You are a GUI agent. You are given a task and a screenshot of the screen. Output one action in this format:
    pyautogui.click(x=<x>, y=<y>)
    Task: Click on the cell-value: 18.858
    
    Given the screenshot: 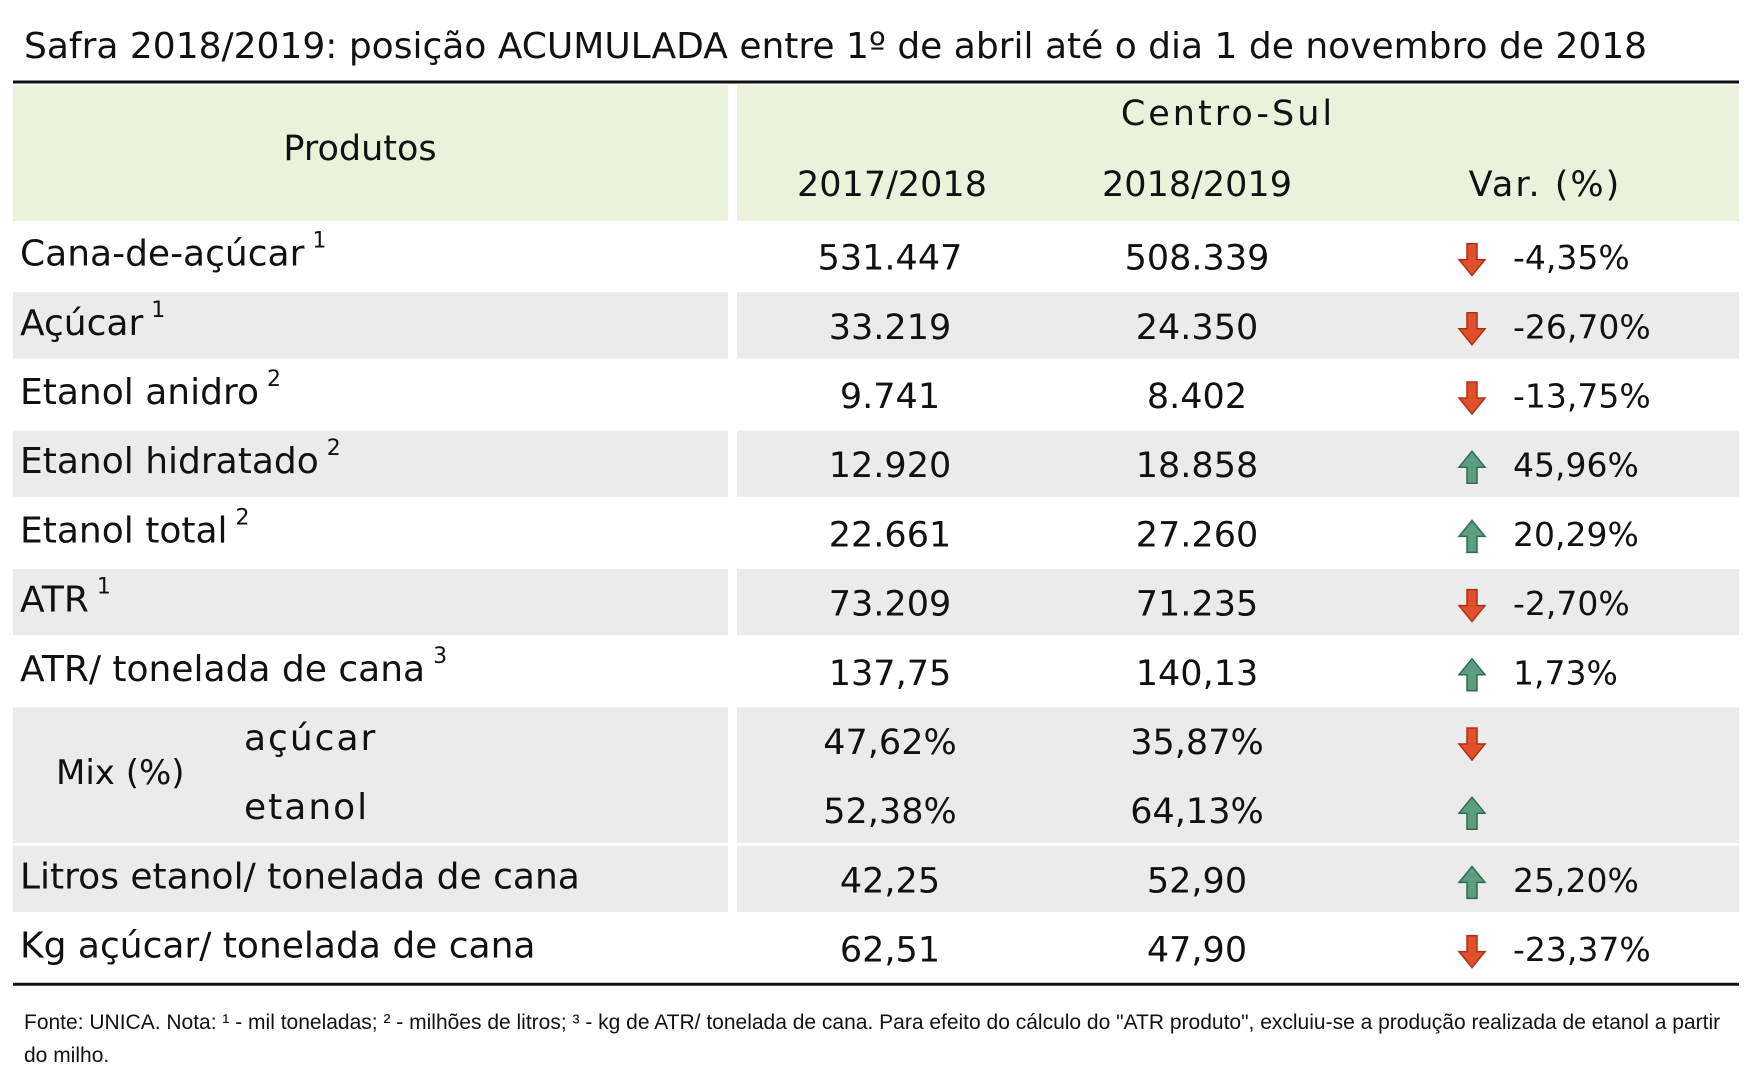 What is the action you would take?
    pyautogui.click(x=1197, y=466)
    